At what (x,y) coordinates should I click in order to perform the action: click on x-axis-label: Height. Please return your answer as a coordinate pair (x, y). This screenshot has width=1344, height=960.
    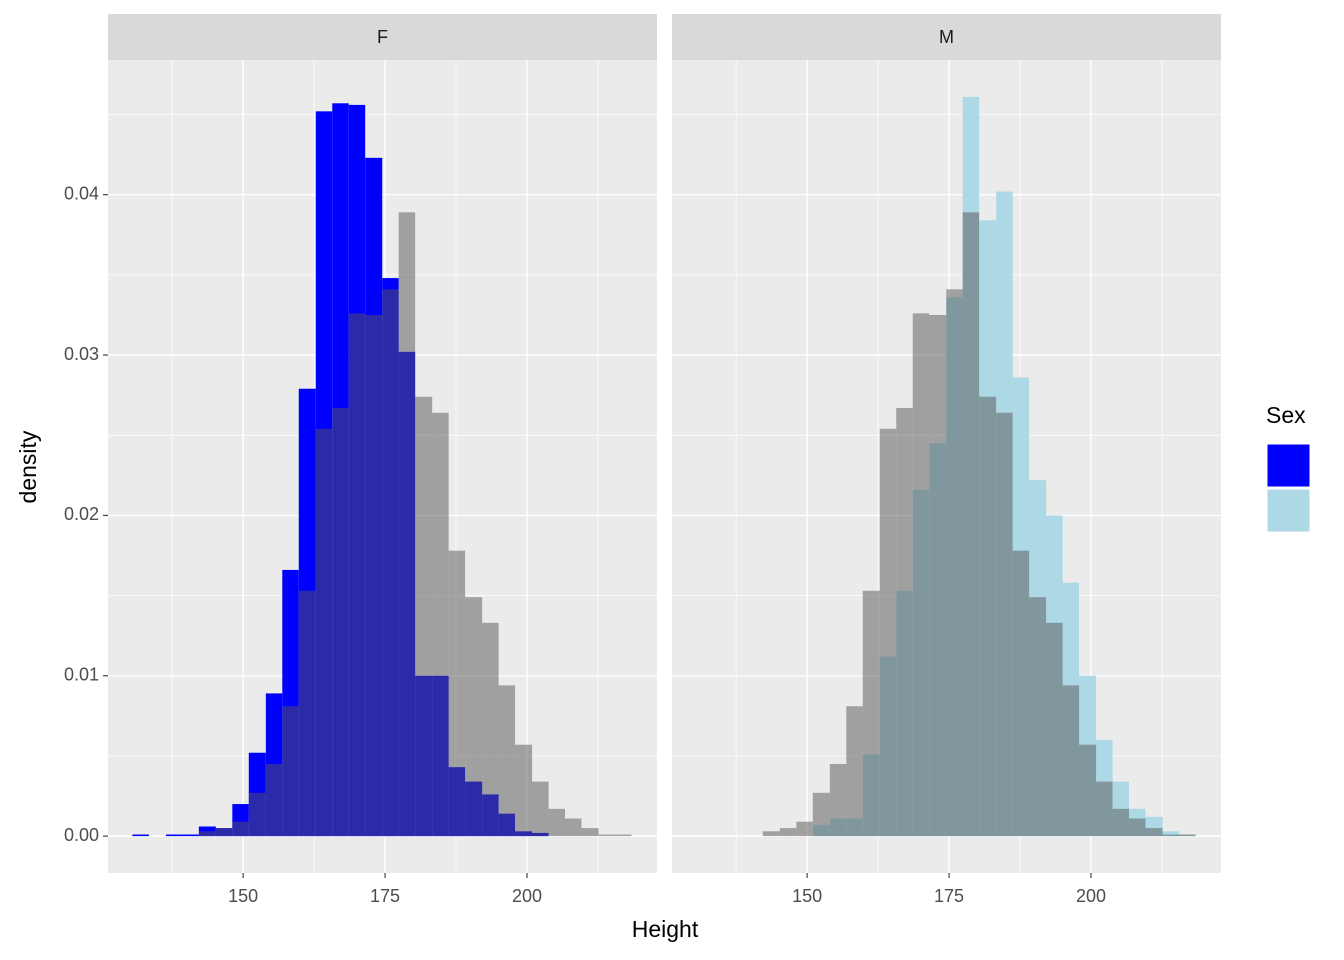
    Looking at the image, I should click on (665, 929).